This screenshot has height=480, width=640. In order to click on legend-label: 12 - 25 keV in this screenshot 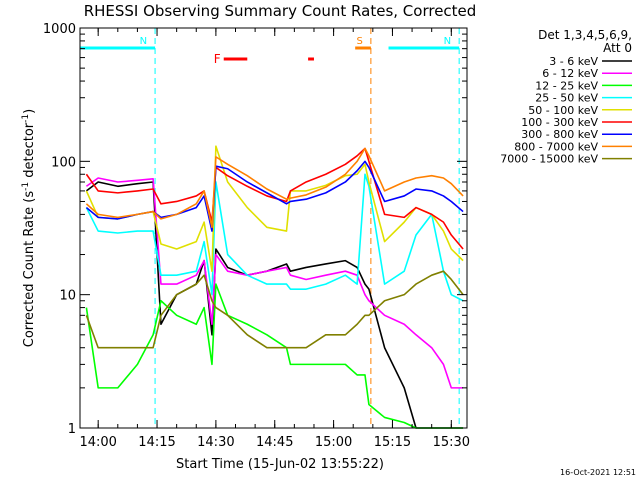, I will do `click(566, 85)`.